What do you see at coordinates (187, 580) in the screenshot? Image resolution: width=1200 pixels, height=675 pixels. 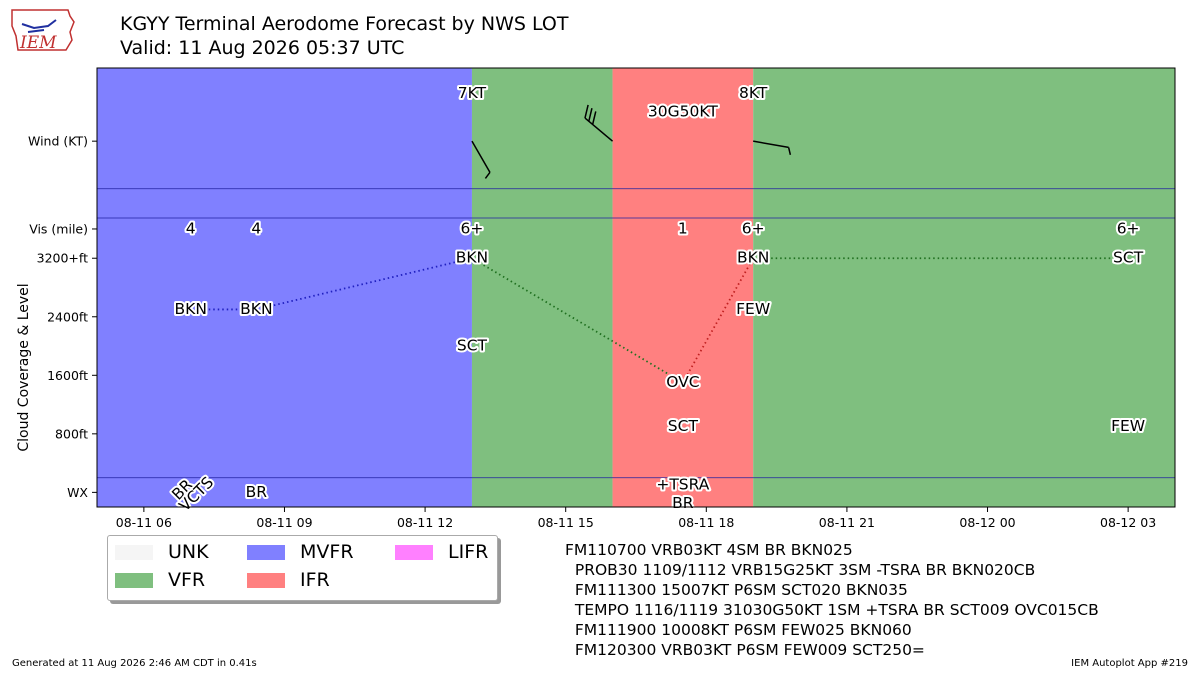 I see `legend-label-vfr: VFR` at bounding box center [187, 580].